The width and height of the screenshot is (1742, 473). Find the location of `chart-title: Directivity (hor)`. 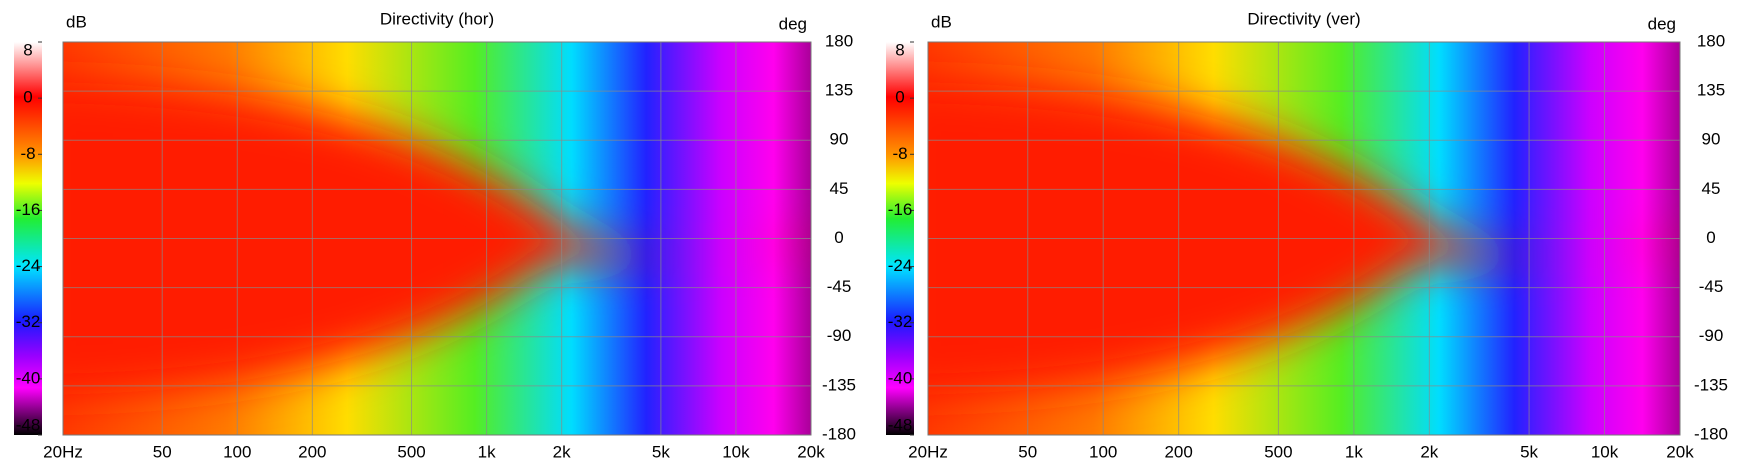

chart-title: Directivity (hor) is located at coordinates (437, 18).